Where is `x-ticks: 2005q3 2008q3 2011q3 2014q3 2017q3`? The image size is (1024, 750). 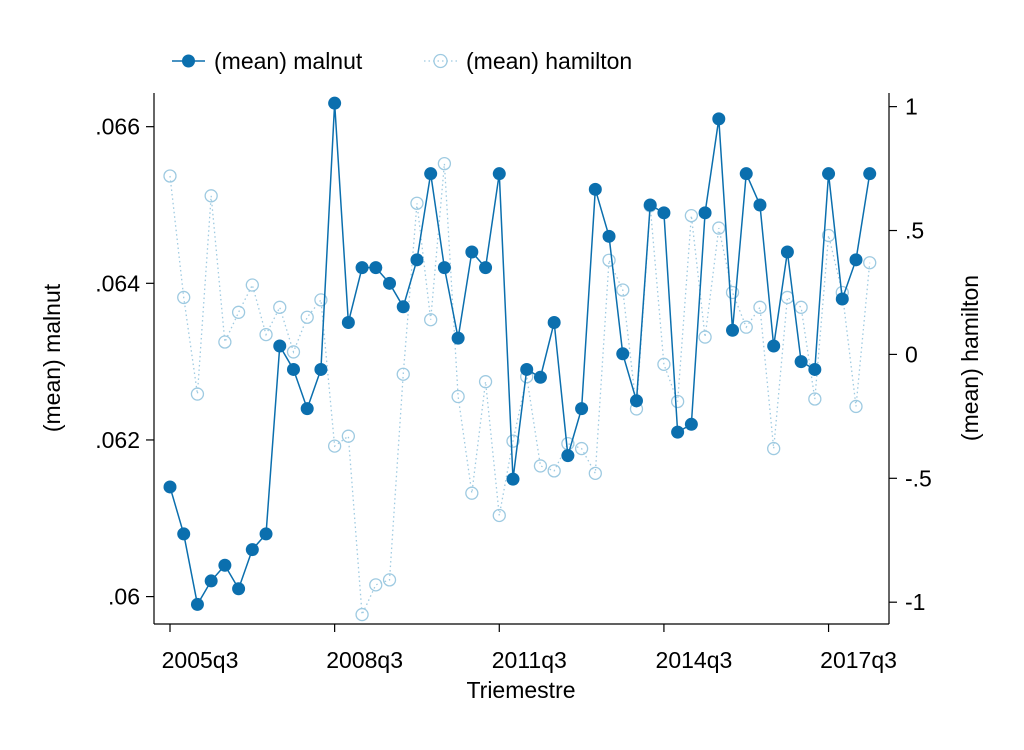
x-ticks: 2005q3 2008q3 2011q3 2014q3 2017q3 is located at coordinates (529, 648).